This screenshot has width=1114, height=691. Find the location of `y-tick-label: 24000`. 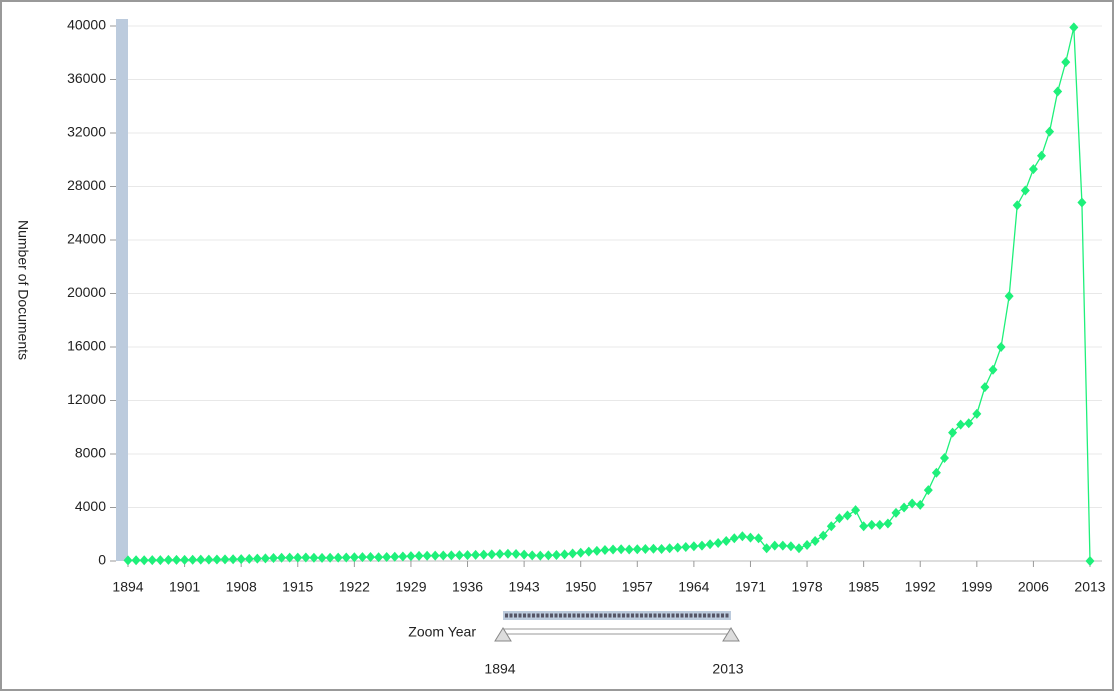

y-tick-label: 24000 is located at coordinates (86, 239).